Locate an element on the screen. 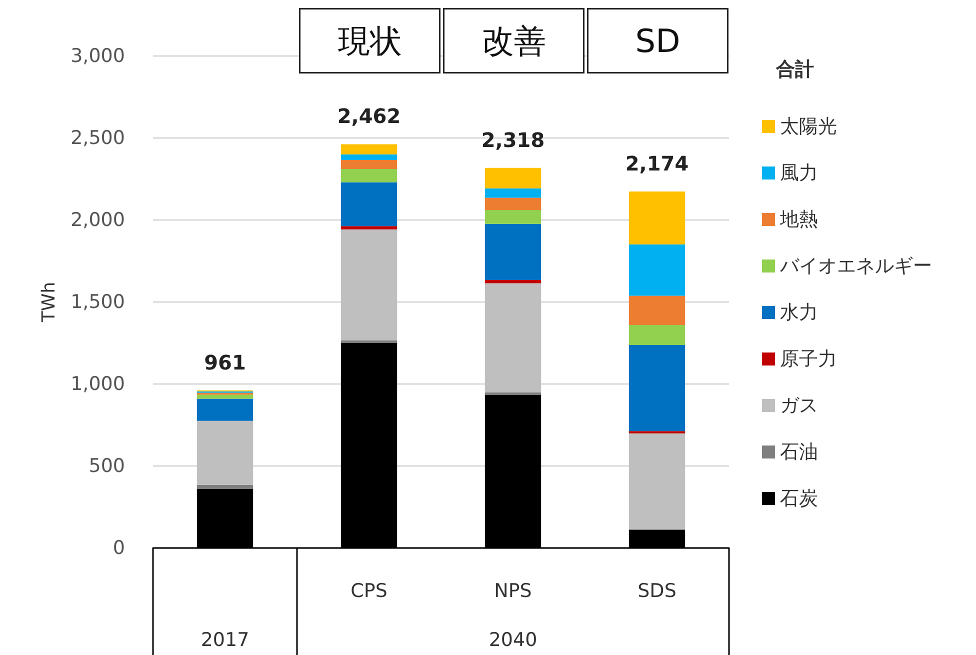 The height and width of the screenshot is (655, 976). y-tick-label: 2,000 is located at coordinates (97, 220).